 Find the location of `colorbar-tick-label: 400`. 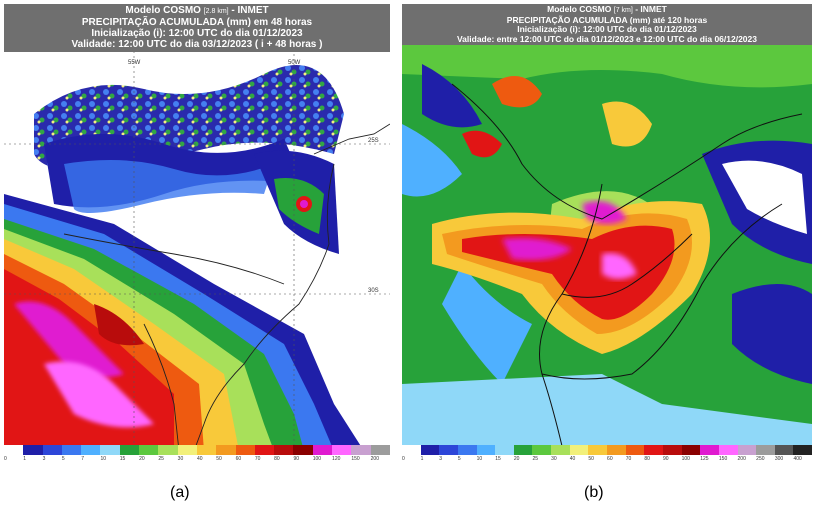

colorbar-tick-label: 400 is located at coordinates (797, 459).